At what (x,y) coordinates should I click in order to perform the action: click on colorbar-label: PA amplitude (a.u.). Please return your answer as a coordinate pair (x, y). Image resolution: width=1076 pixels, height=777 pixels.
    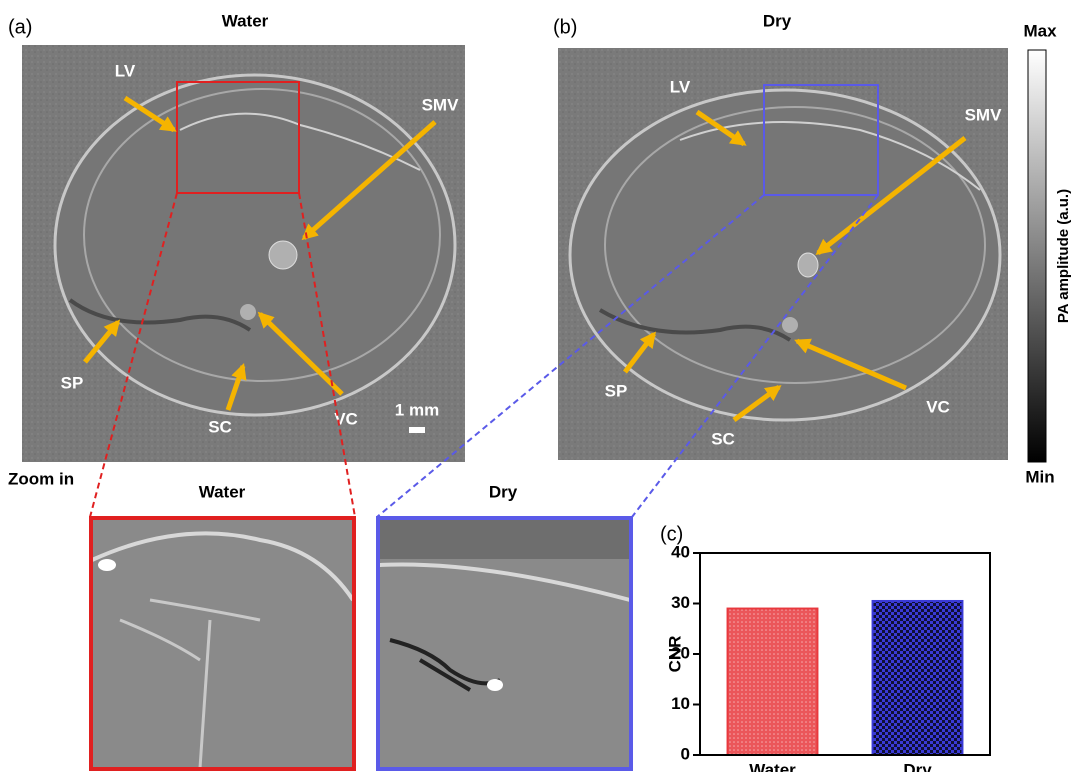
    Looking at the image, I should click on (1063, 256).